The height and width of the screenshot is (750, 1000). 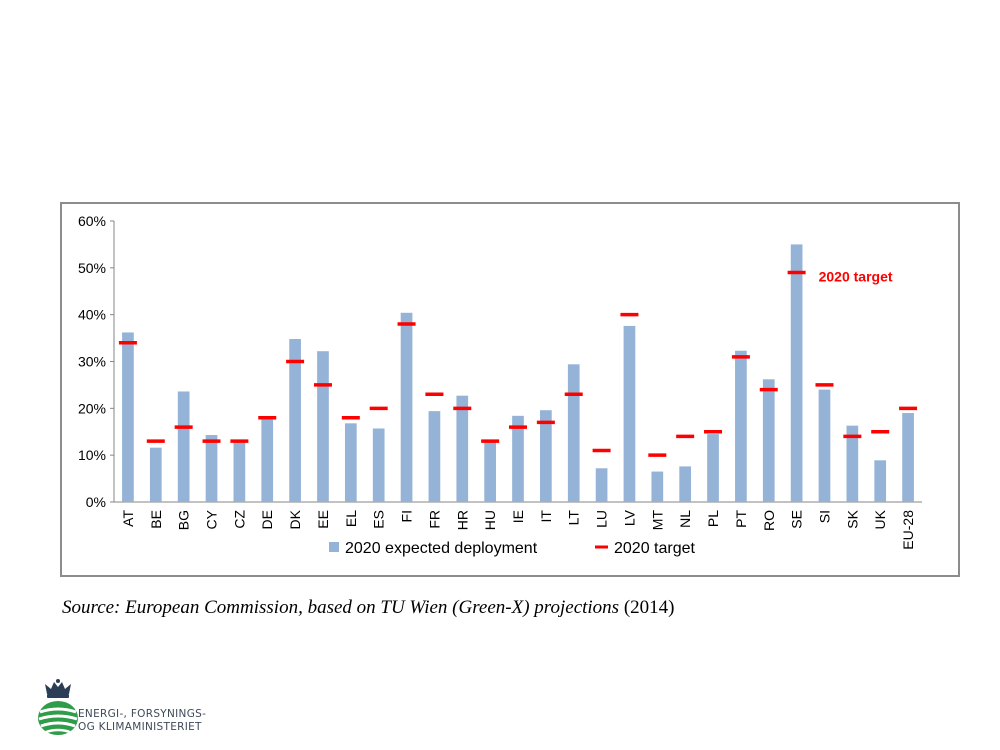 What do you see at coordinates (434, 456) in the screenshot?
I see `bar-fr` at bounding box center [434, 456].